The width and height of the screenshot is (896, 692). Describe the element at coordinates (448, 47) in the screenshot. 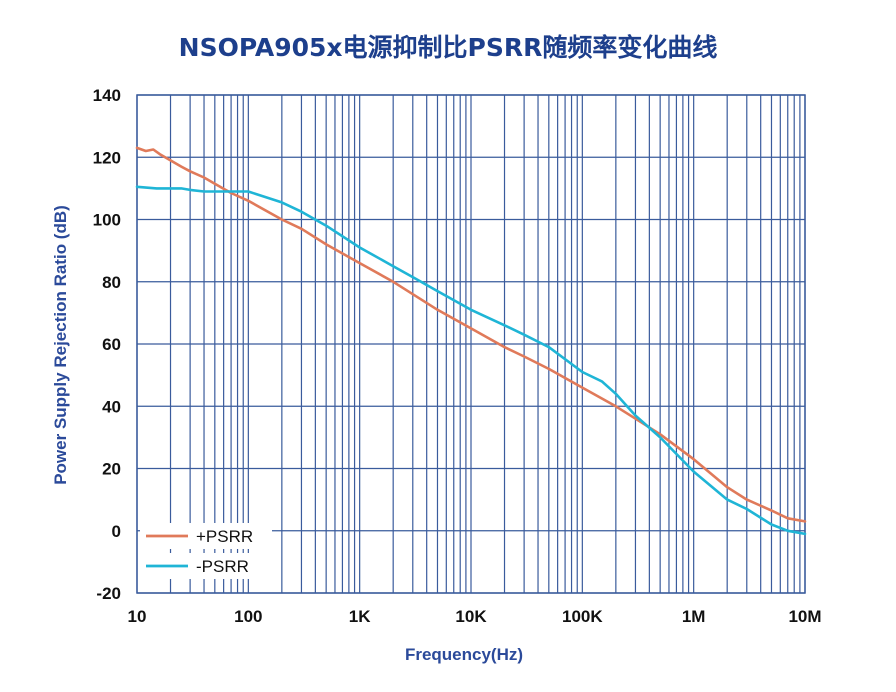

I see `chart-title: NSOPA905x电源抑制比PSRR随频率变化曲线` at that location.